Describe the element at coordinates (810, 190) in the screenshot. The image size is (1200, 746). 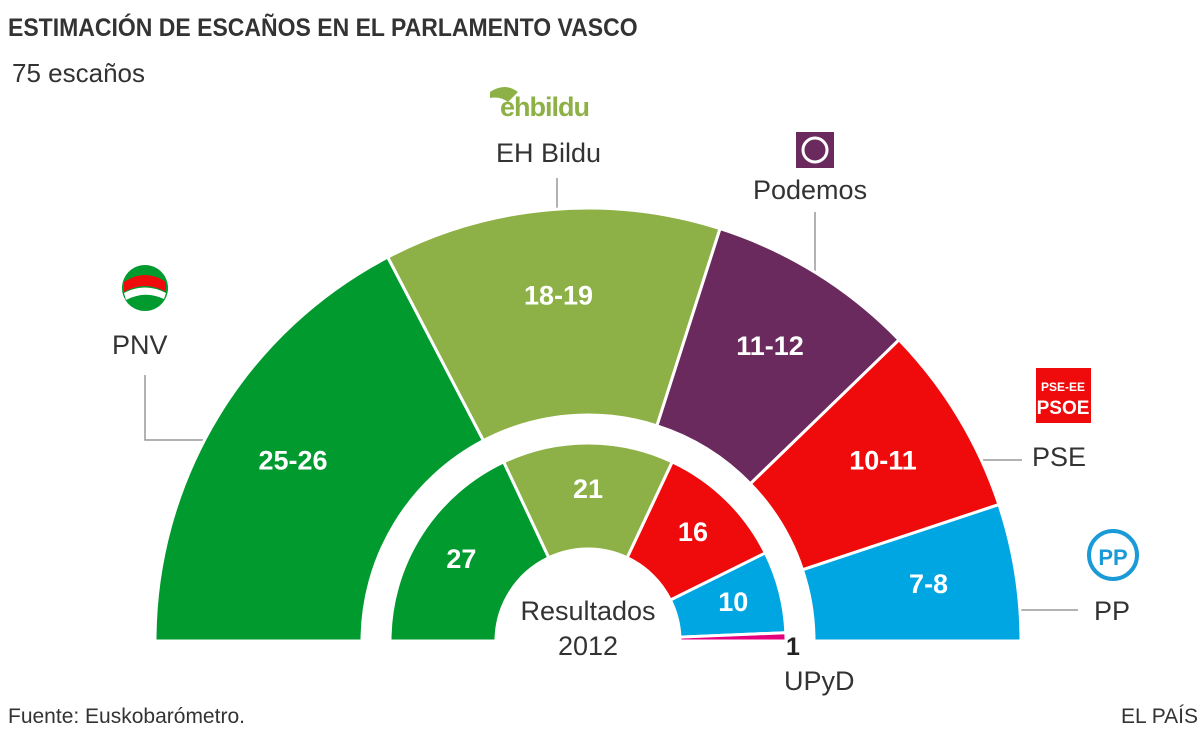
I see `party-name-podemos: Podemos` at that location.